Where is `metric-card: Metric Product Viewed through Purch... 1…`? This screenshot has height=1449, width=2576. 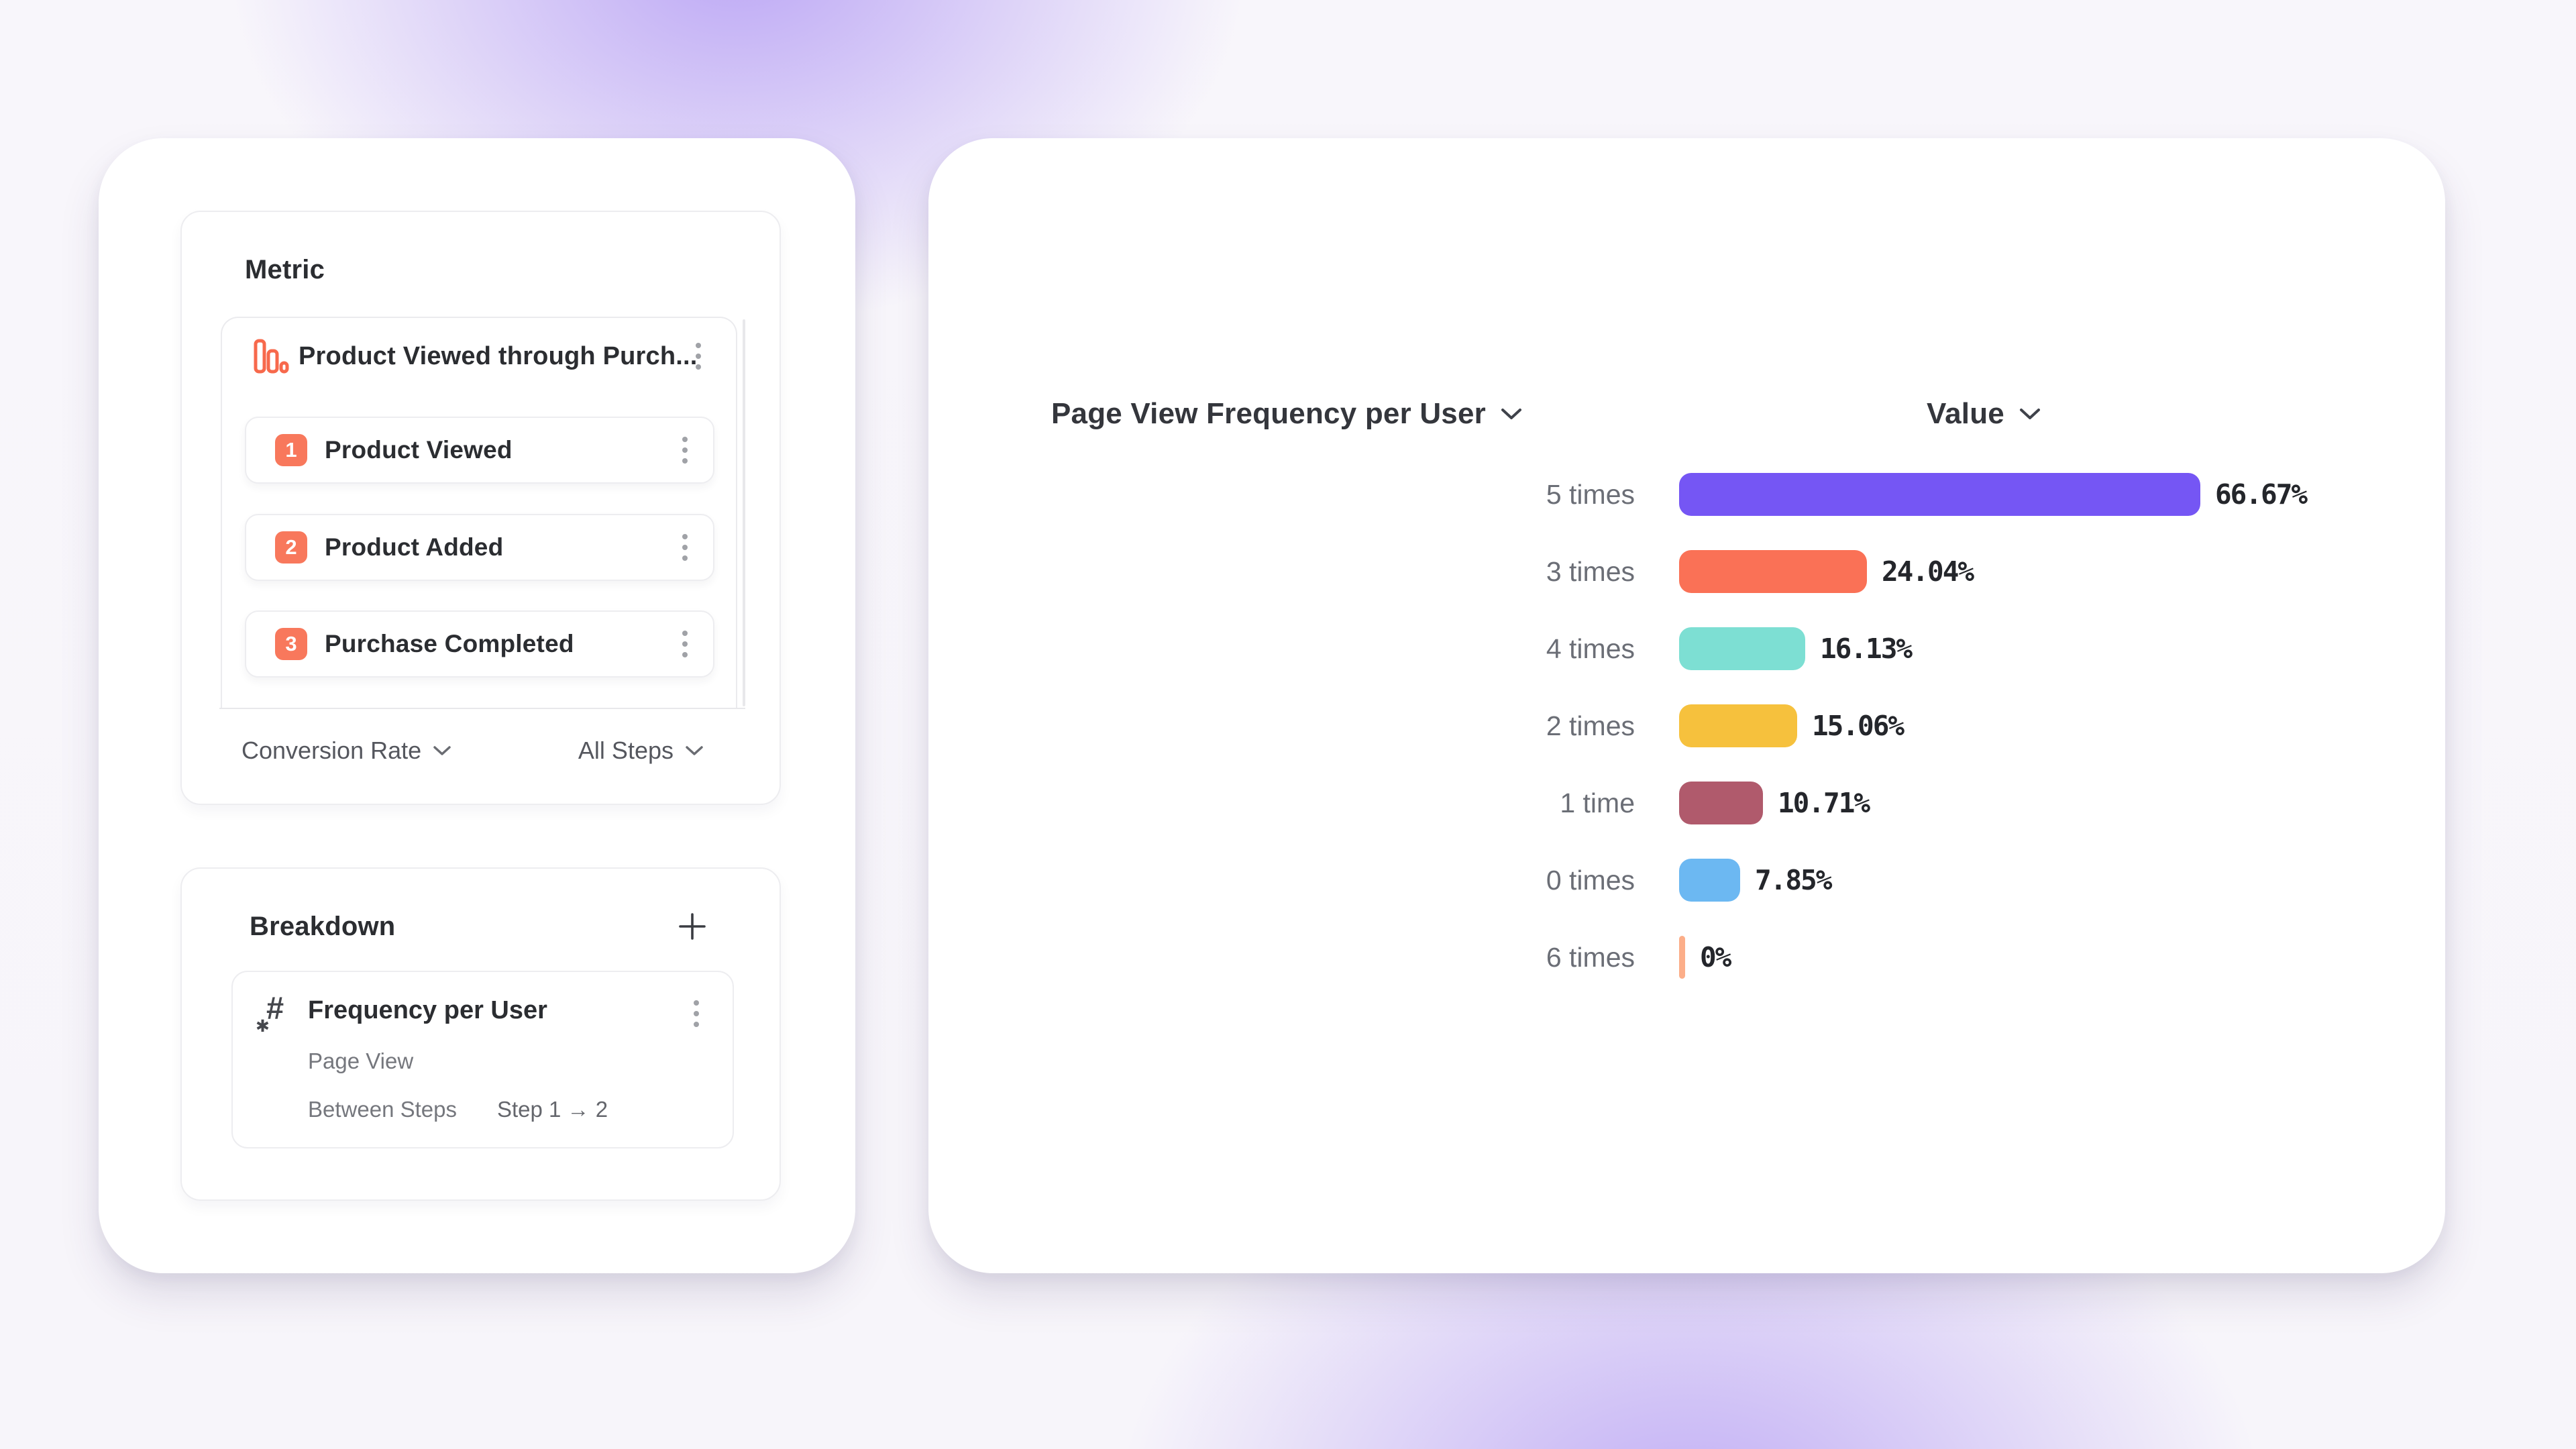
metric-card: Metric Product Viewed through Purch... 1… is located at coordinates (480, 508).